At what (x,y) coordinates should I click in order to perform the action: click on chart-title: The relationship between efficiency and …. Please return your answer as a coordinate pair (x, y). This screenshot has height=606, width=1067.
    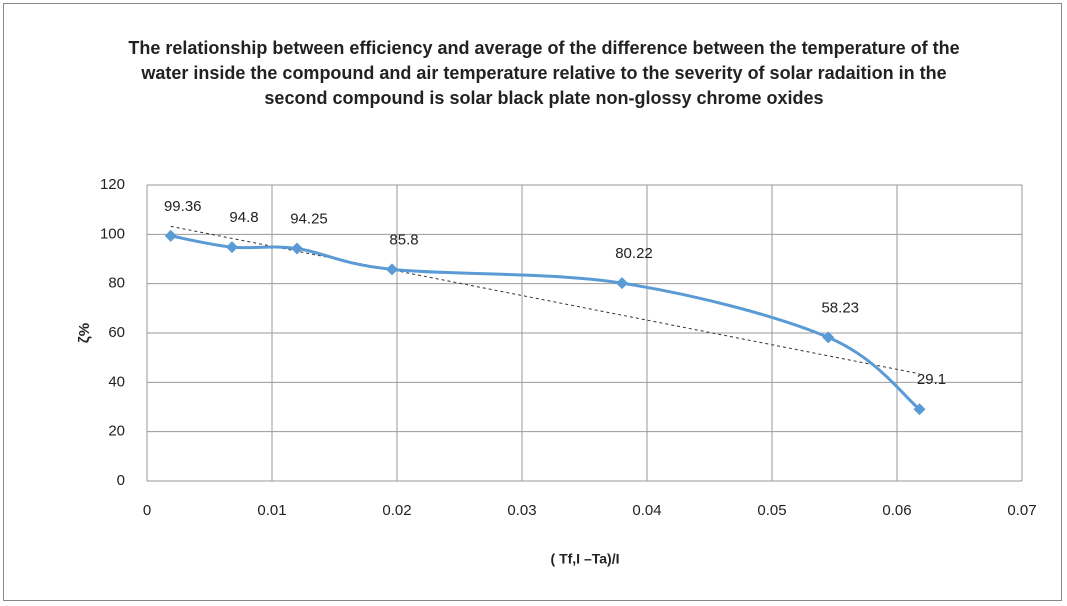
    Looking at the image, I should click on (544, 73).